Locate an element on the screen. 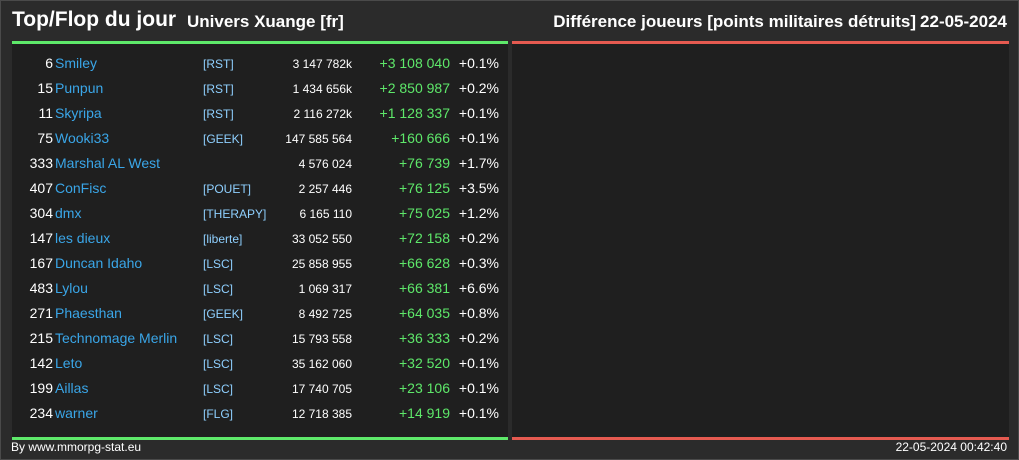 This screenshot has height=460, width=1019. player-rank: 199 is located at coordinates (41, 388).